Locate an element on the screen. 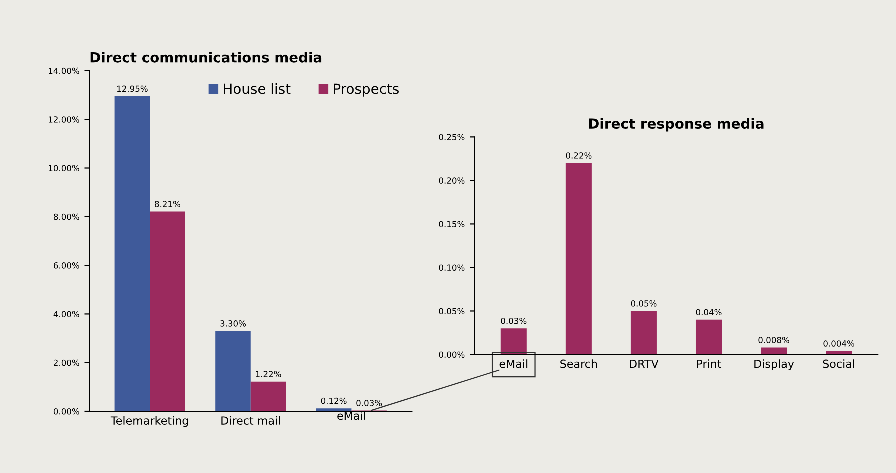 The image size is (896, 473). legend-label: House list is located at coordinates (257, 88).